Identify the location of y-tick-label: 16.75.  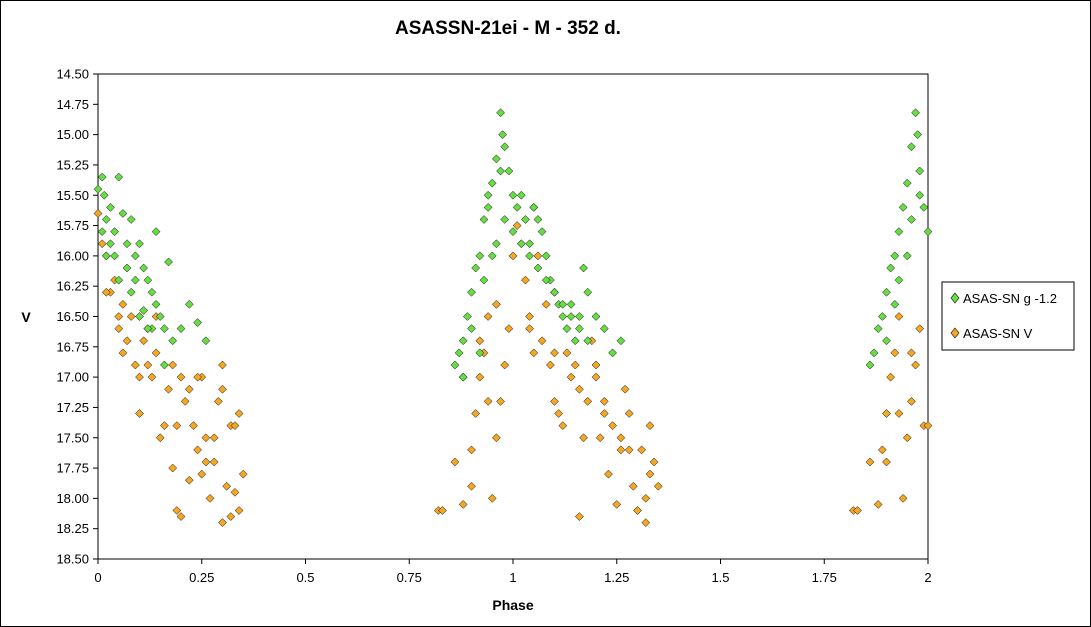
(72, 346).